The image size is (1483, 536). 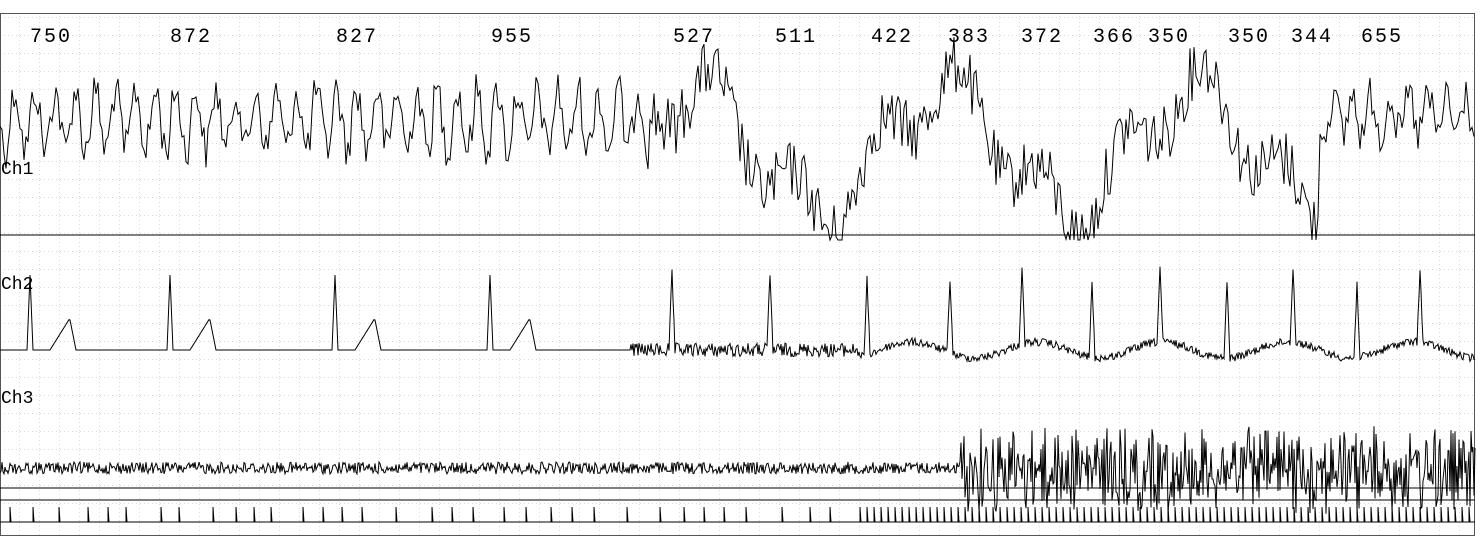 What do you see at coordinates (969, 37) in the screenshot?
I see `interval-label: 383` at bounding box center [969, 37].